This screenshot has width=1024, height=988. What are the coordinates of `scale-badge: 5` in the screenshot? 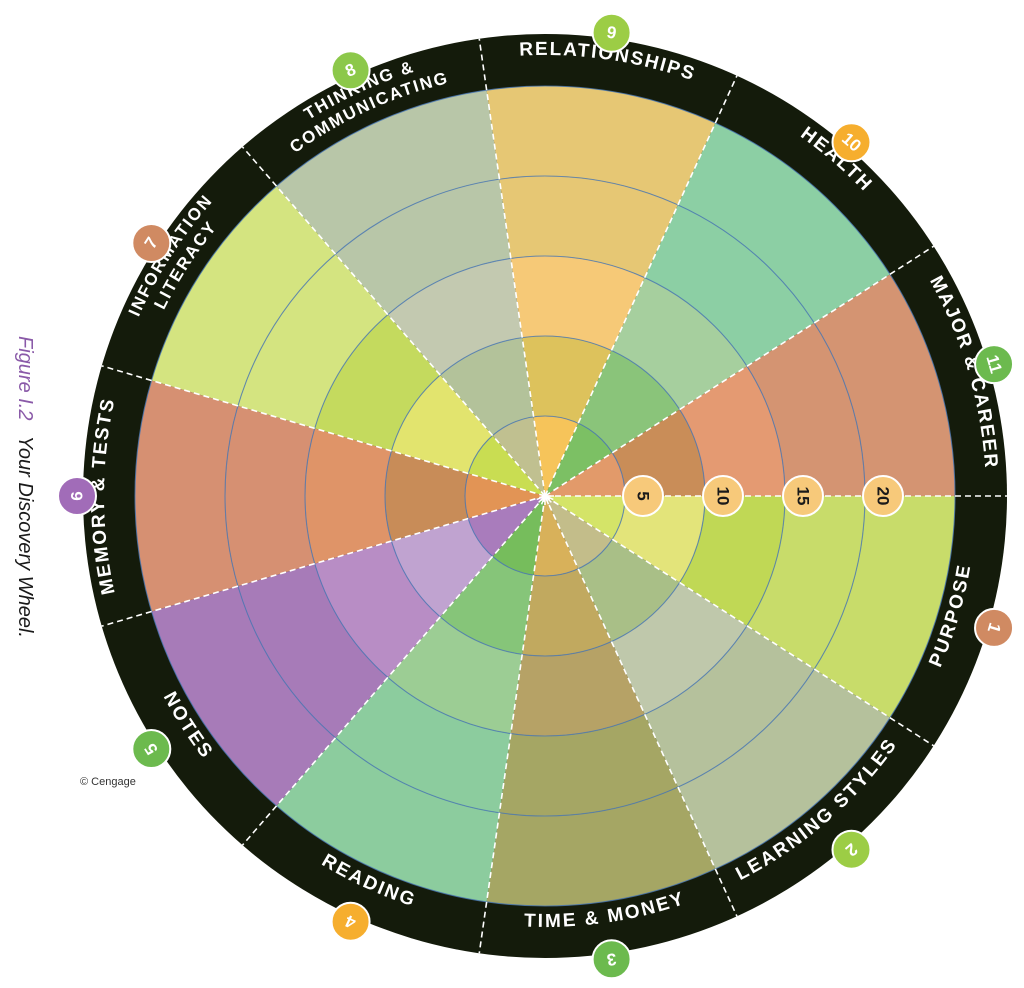 It's located at (643, 496).